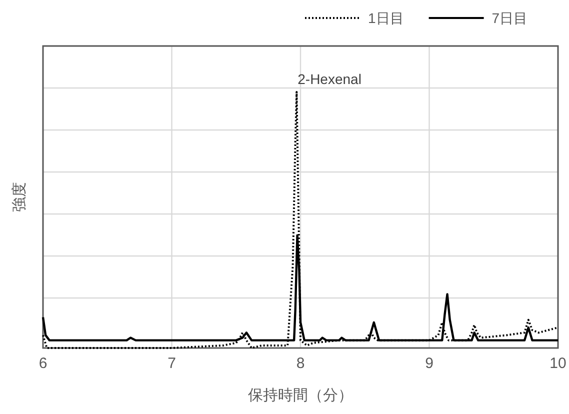  I want to click on legend-label: 7日目, so click(510, 18).